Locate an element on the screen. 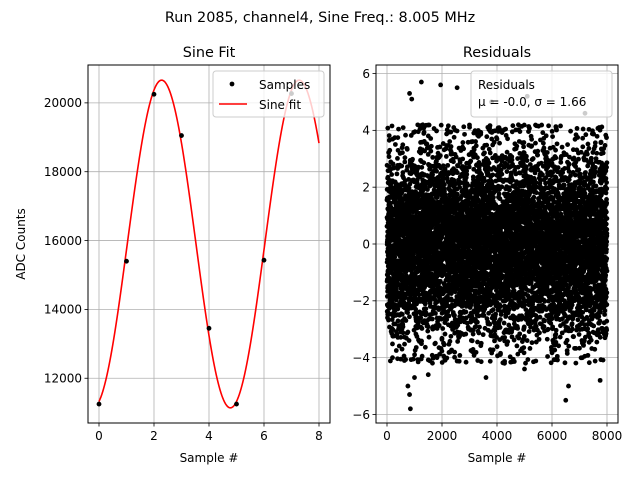 The height and width of the screenshot is (480, 640). sine-fit-legend-frame is located at coordinates (268, 94).